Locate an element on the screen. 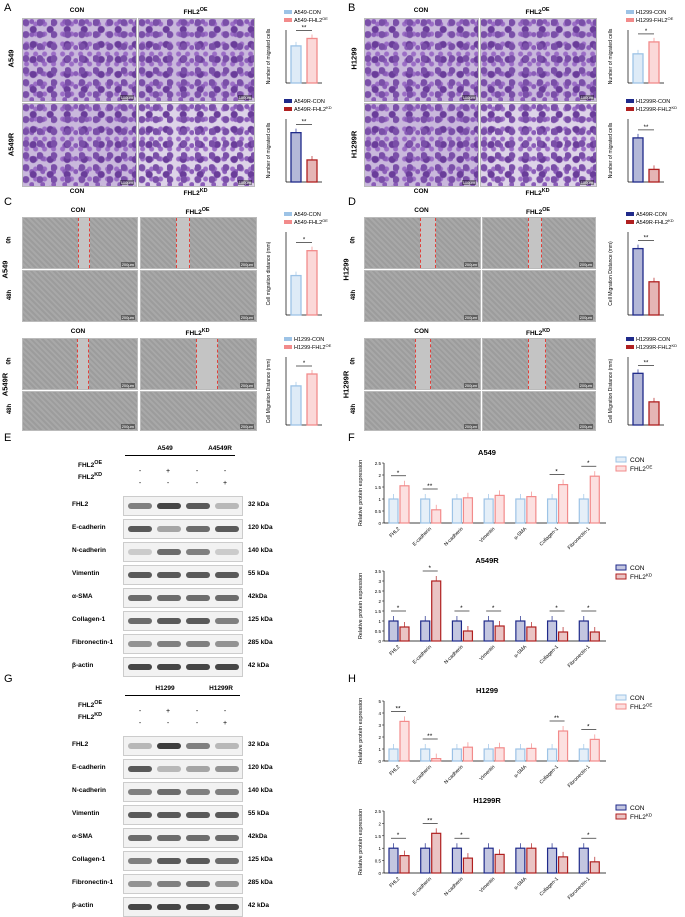 This screenshot has height=917, width=685. blot-e-kd-label: FHL2KD is located at coordinates (90, 477).